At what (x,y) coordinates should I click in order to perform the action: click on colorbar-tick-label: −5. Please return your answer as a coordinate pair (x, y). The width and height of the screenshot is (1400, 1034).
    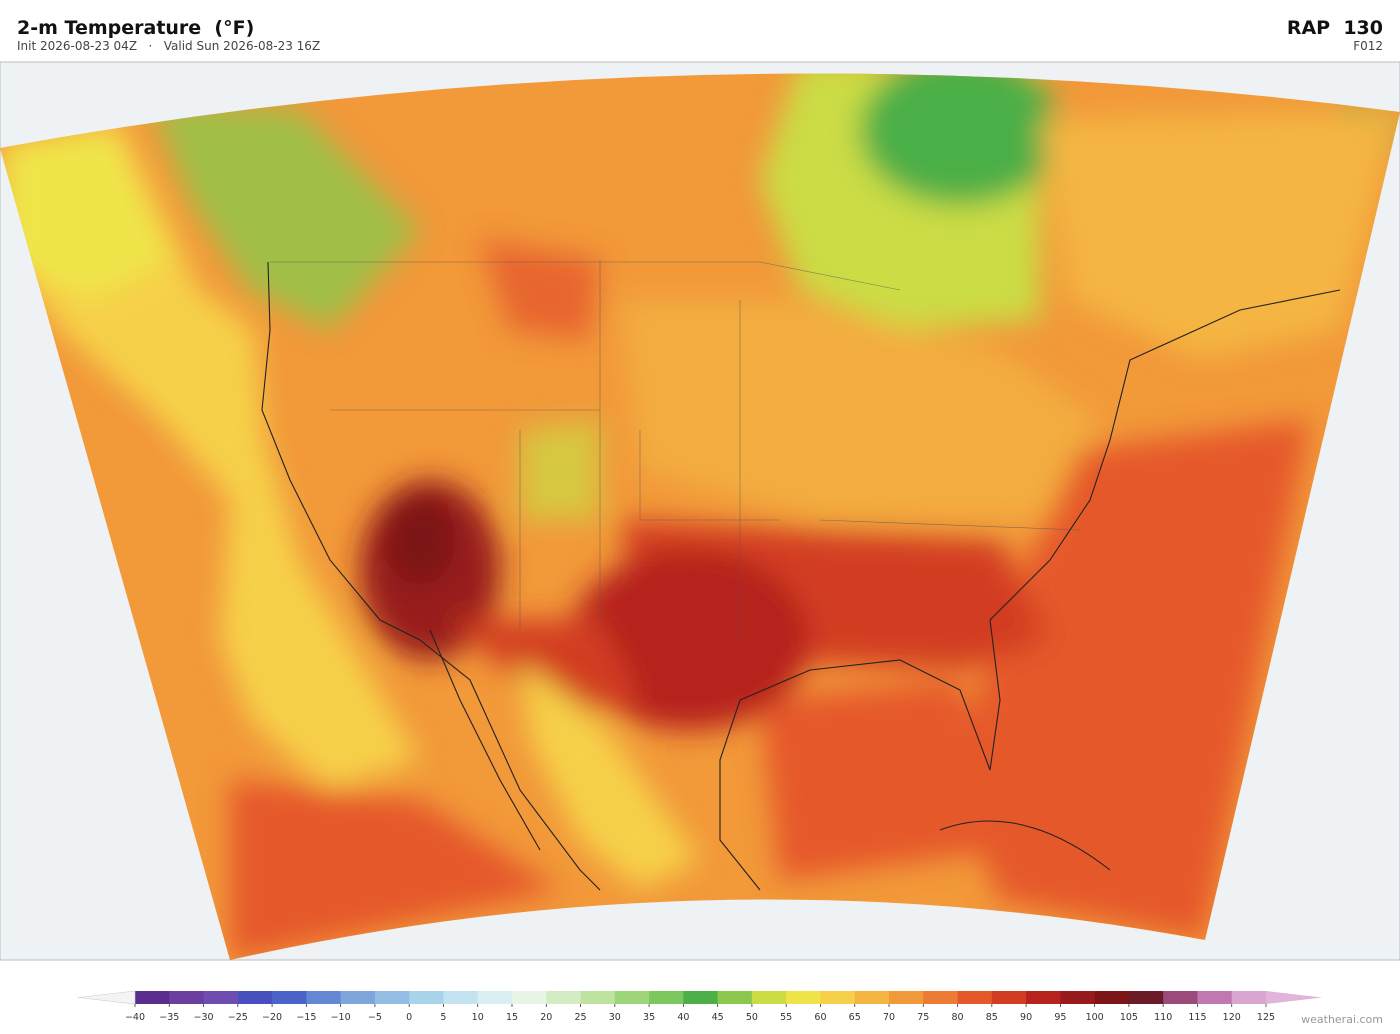
    Looking at the image, I should click on (375, 1017).